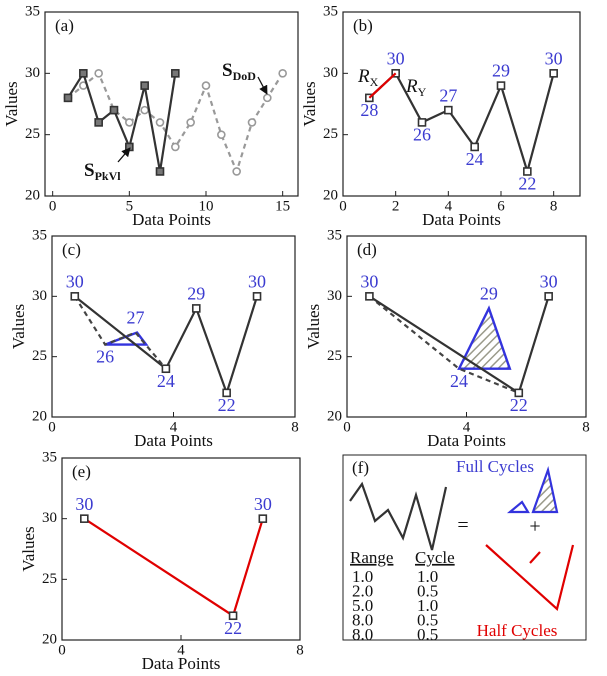  What do you see at coordinates (449, 206) in the screenshot?
I see `x-tick-label: 4` at bounding box center [449, 206].